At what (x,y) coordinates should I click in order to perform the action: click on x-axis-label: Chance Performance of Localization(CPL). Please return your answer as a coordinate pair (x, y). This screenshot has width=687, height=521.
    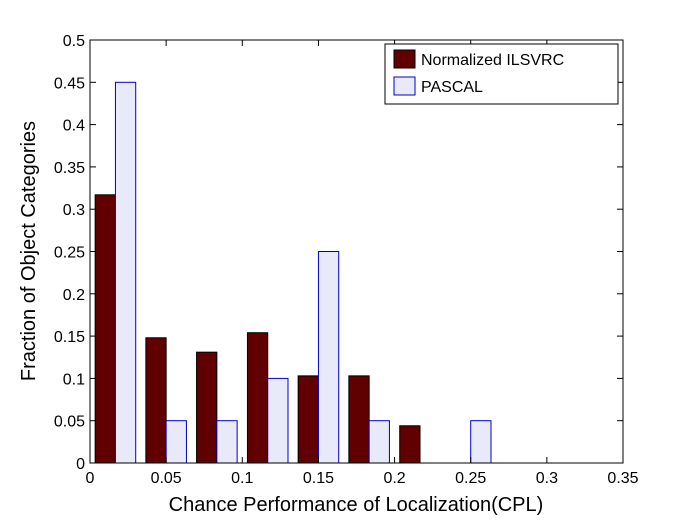
    Looking at the image, I should click on (356, 505).